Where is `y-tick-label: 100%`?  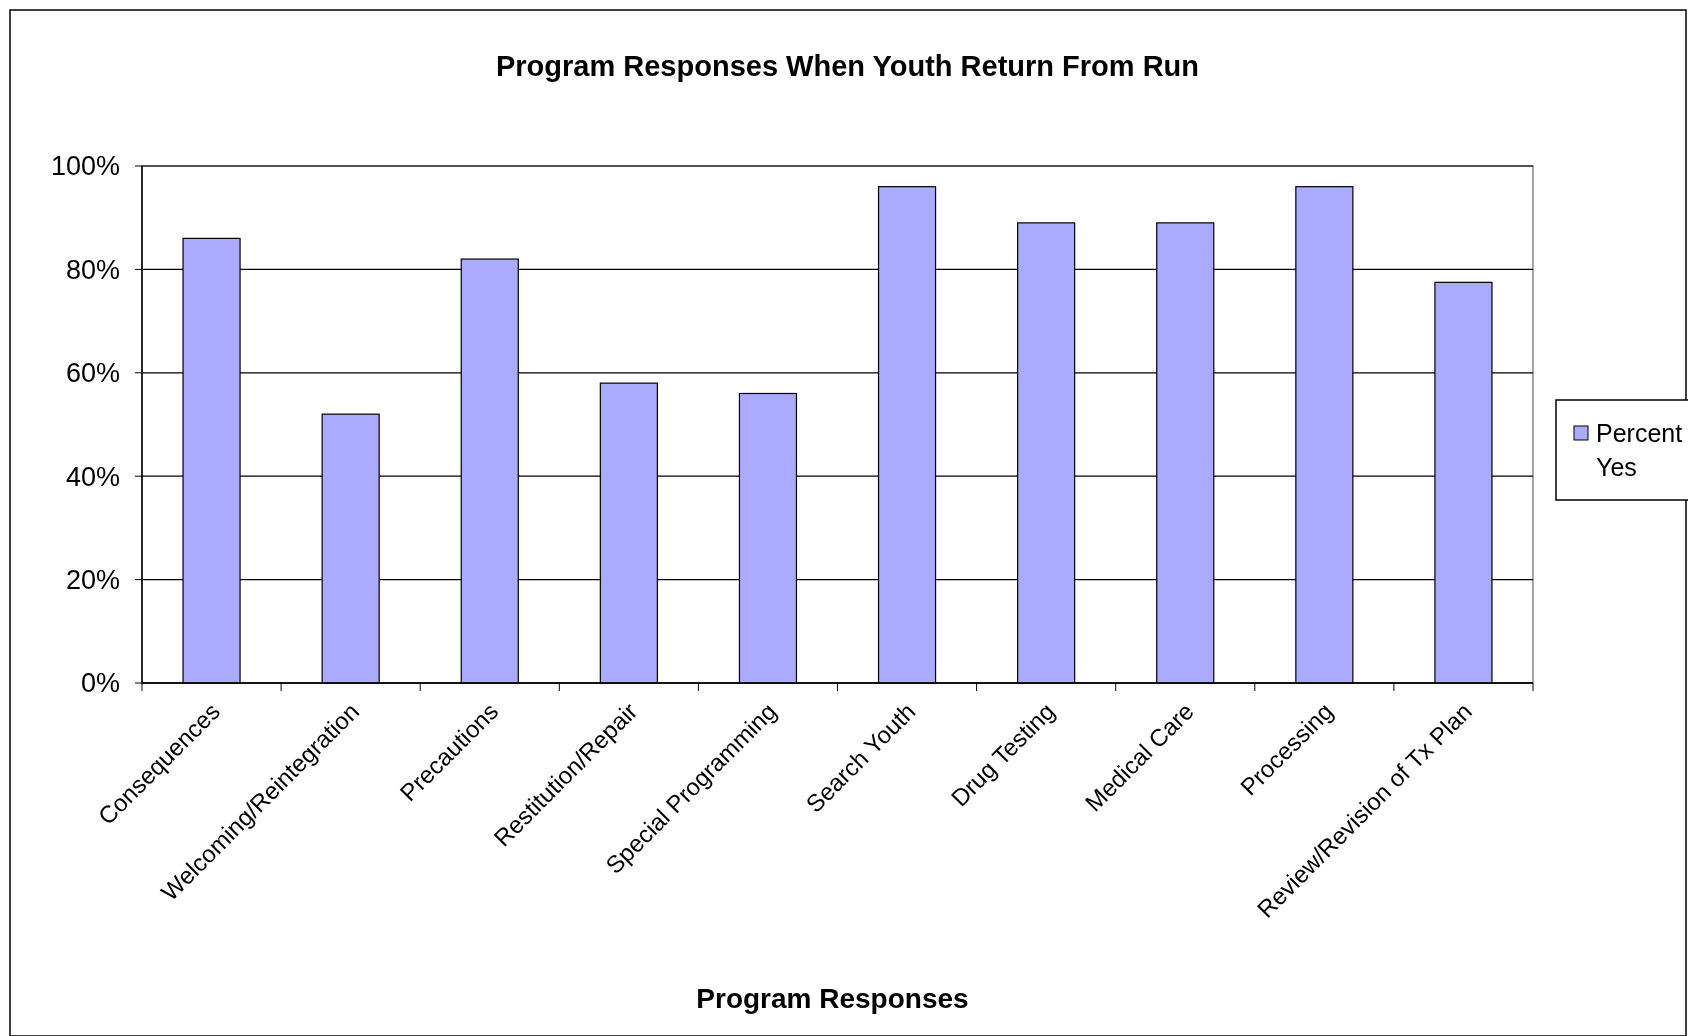
y-tick-label: 100% is located at coordinates (85, 166).